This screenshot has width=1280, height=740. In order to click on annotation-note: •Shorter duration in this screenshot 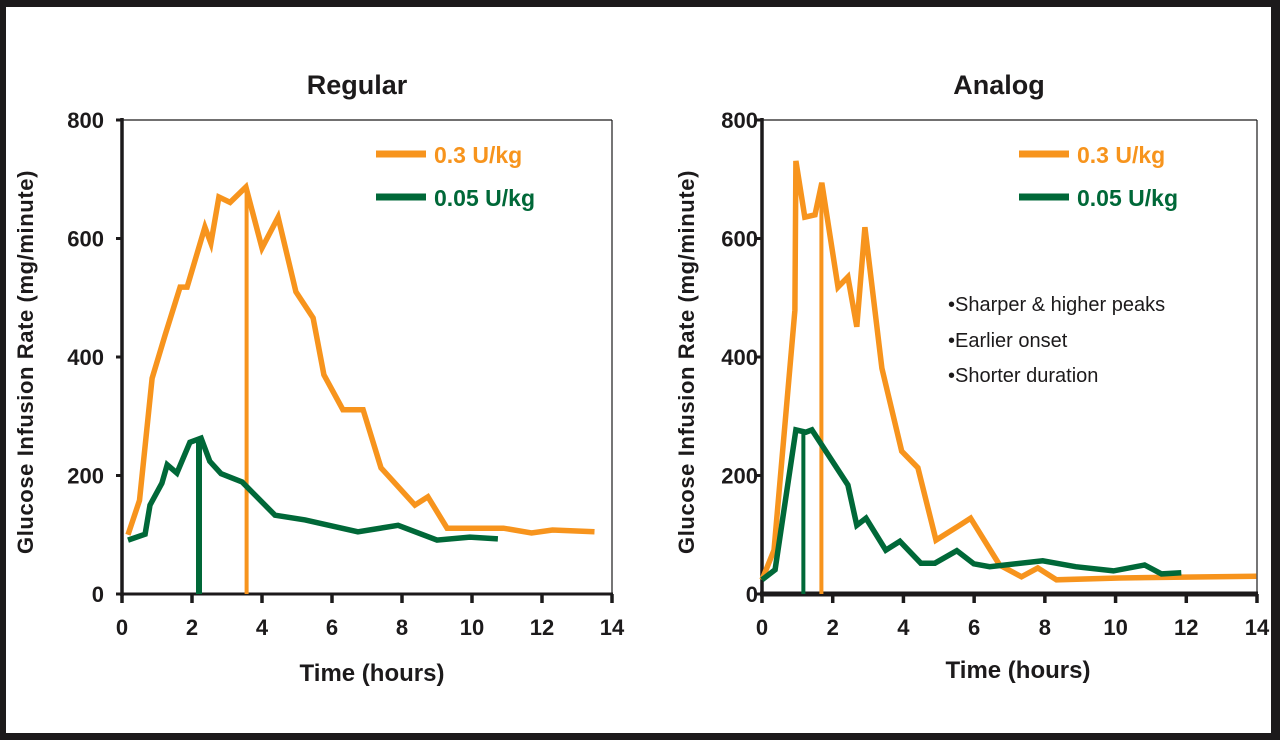, I will do `click(1023, 376)`.